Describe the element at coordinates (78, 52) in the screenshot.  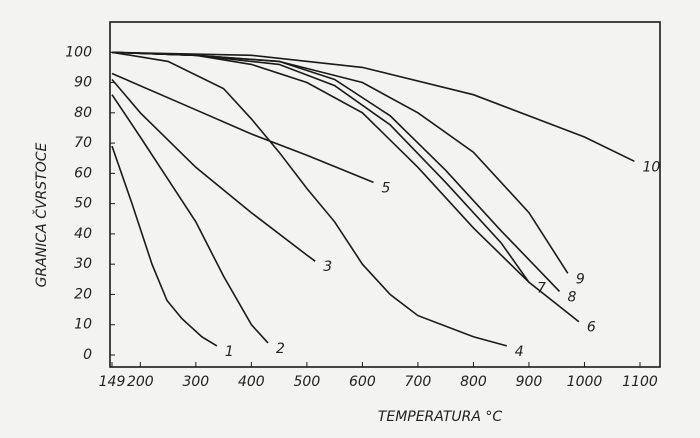
I see `y-tick-label: 100` at that location.